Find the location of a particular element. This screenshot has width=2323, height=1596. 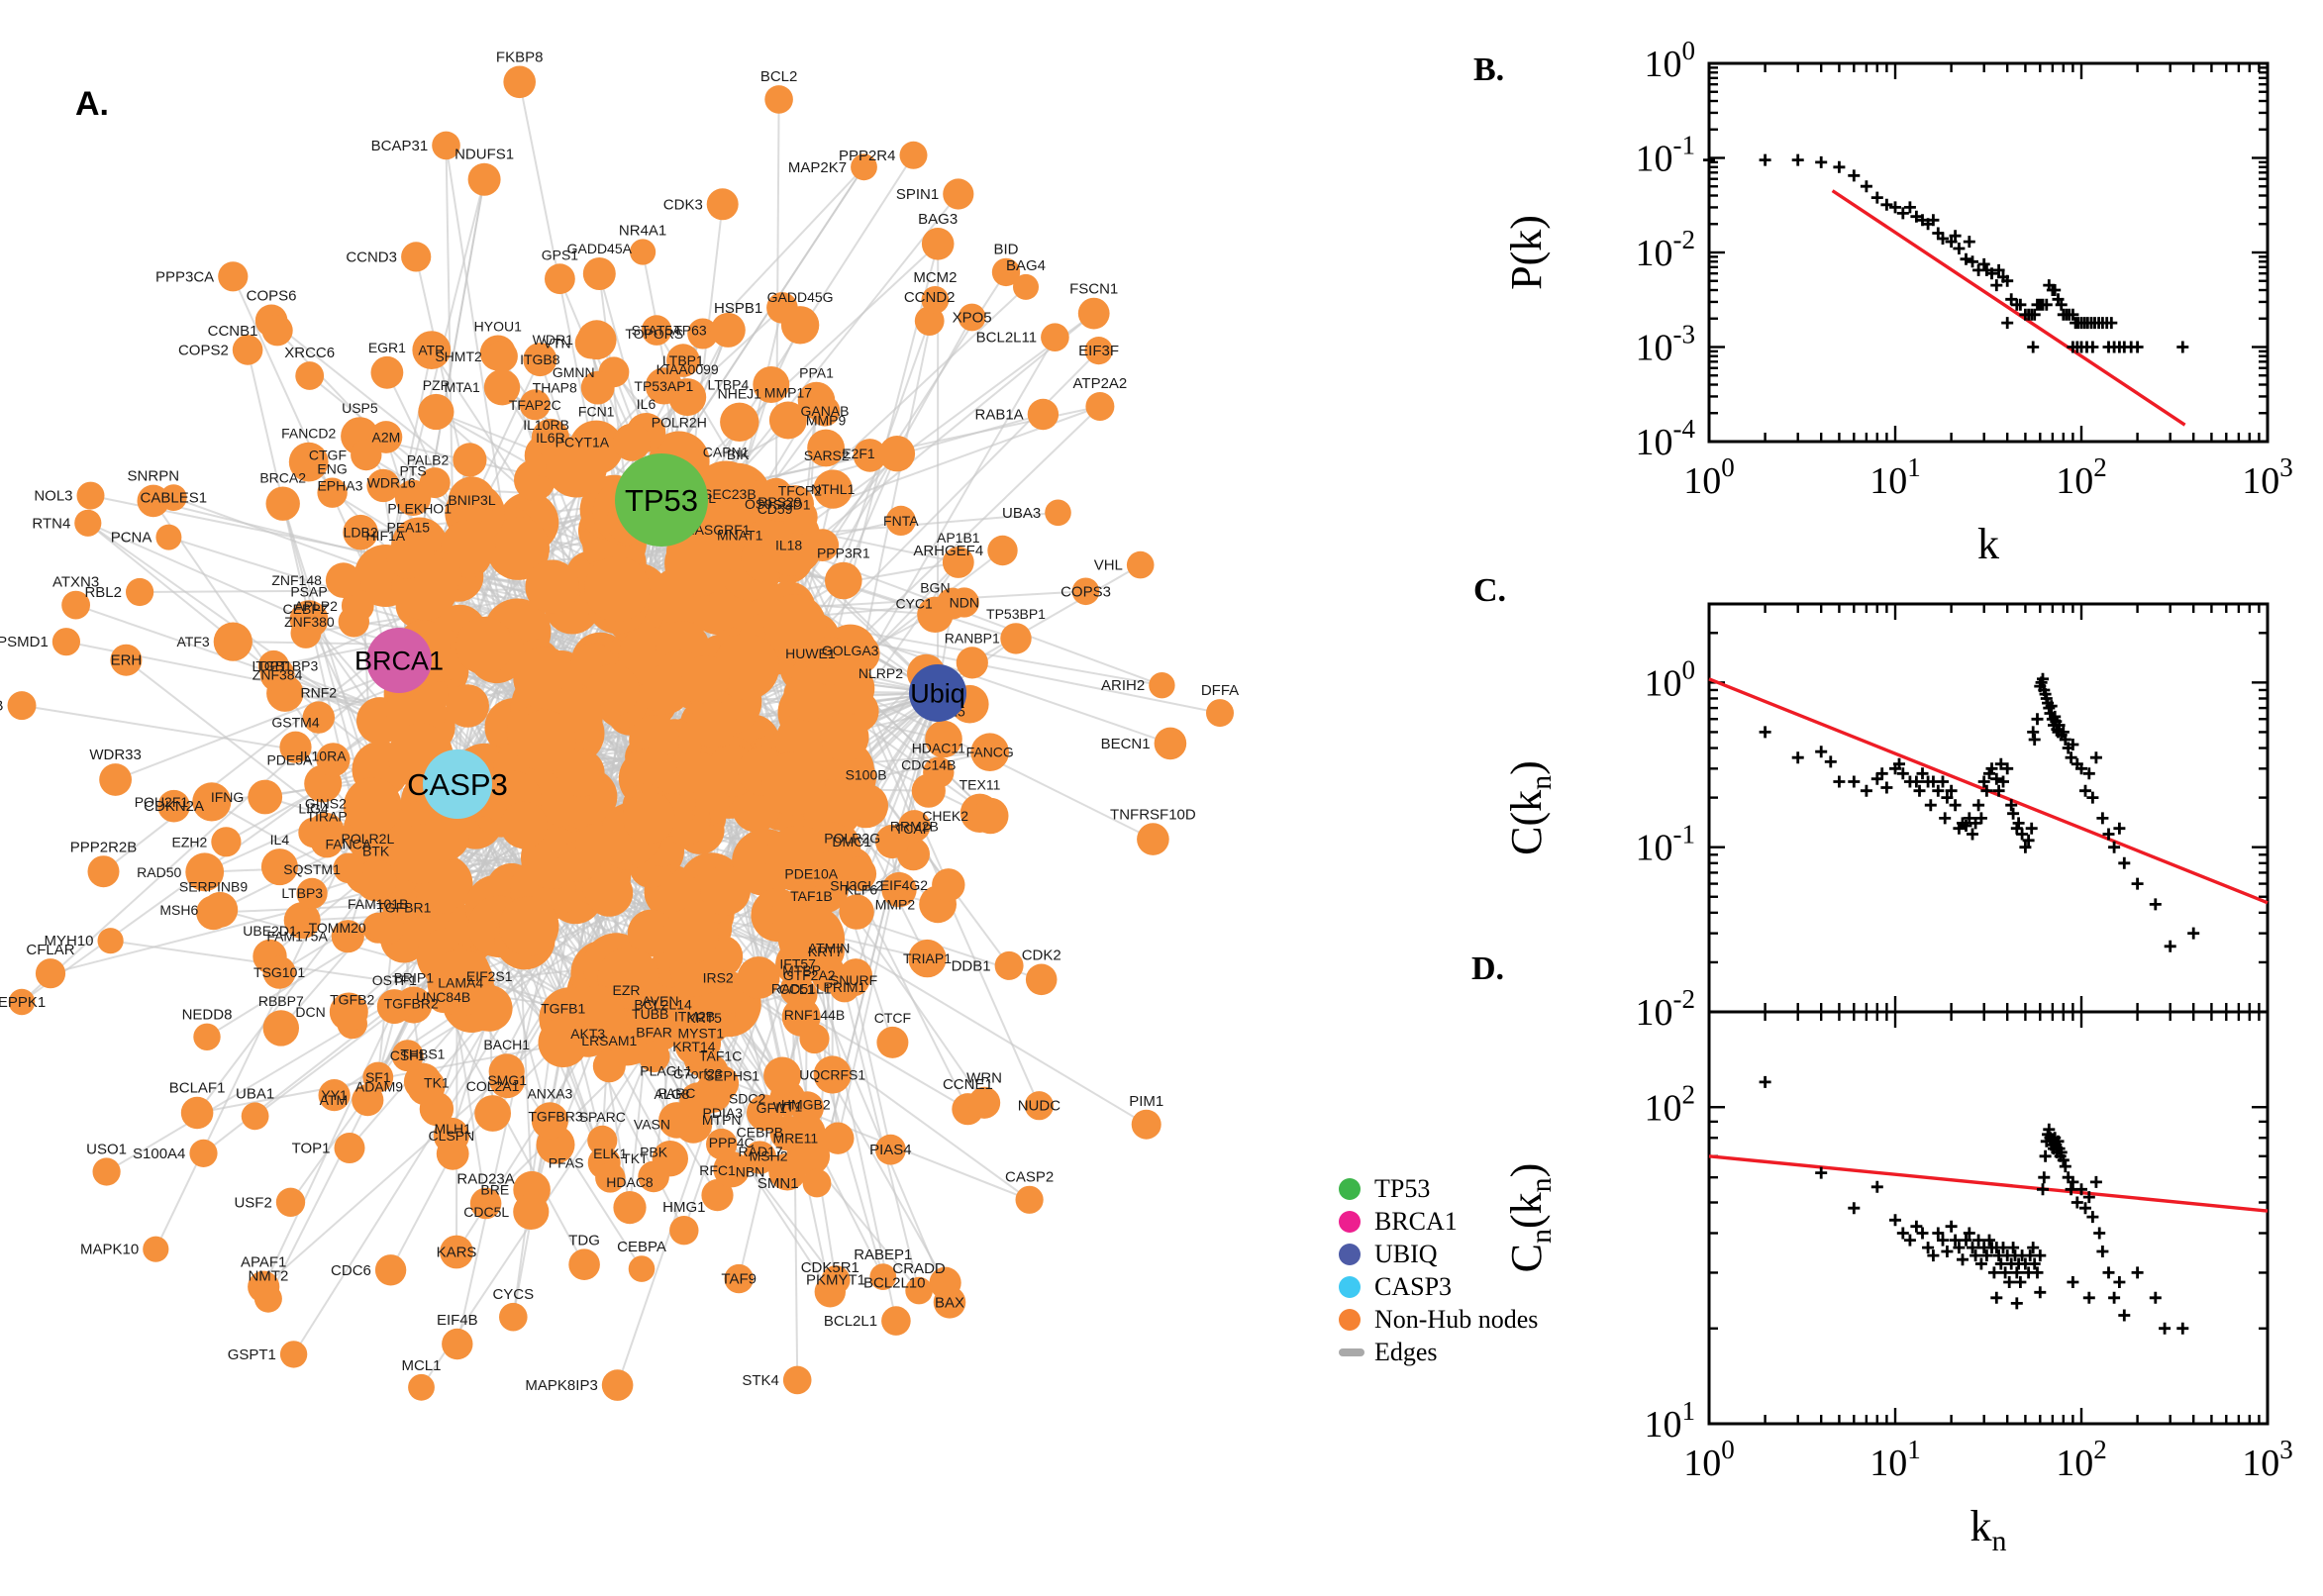

network-node-label: RAB1A is located at coordinates (998, 415).